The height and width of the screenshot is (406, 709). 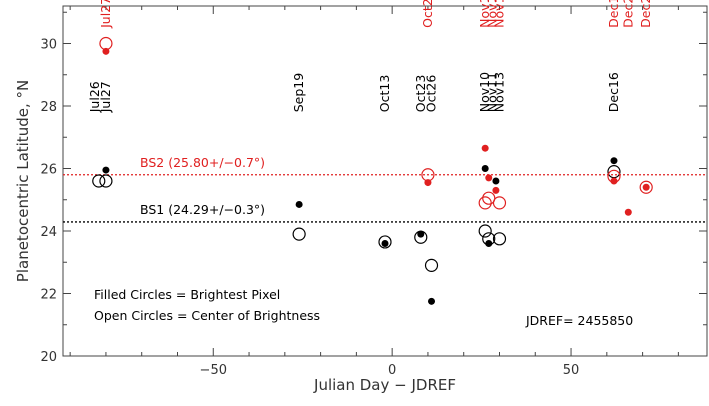 I want to click on y-tick-label: 30, so click(x=48, y=45).